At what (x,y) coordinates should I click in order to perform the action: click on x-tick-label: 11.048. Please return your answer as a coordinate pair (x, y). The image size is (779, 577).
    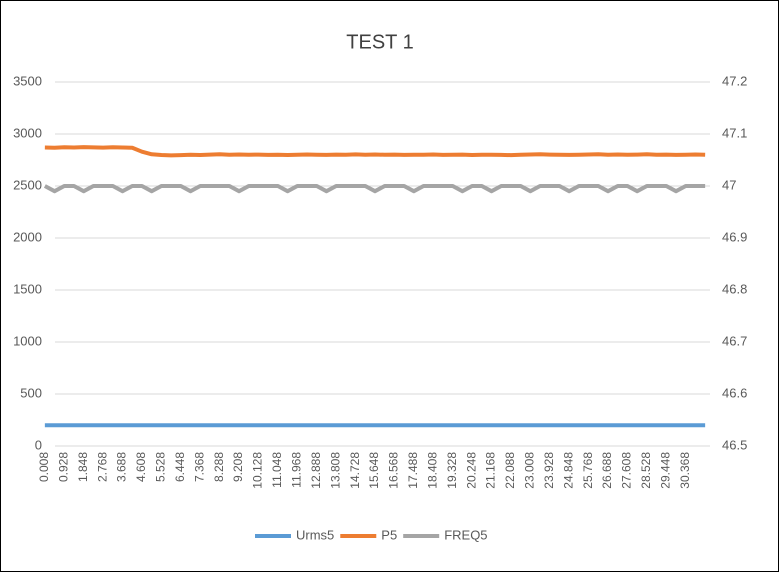
    Looking at the image, I should click on (277, 470).